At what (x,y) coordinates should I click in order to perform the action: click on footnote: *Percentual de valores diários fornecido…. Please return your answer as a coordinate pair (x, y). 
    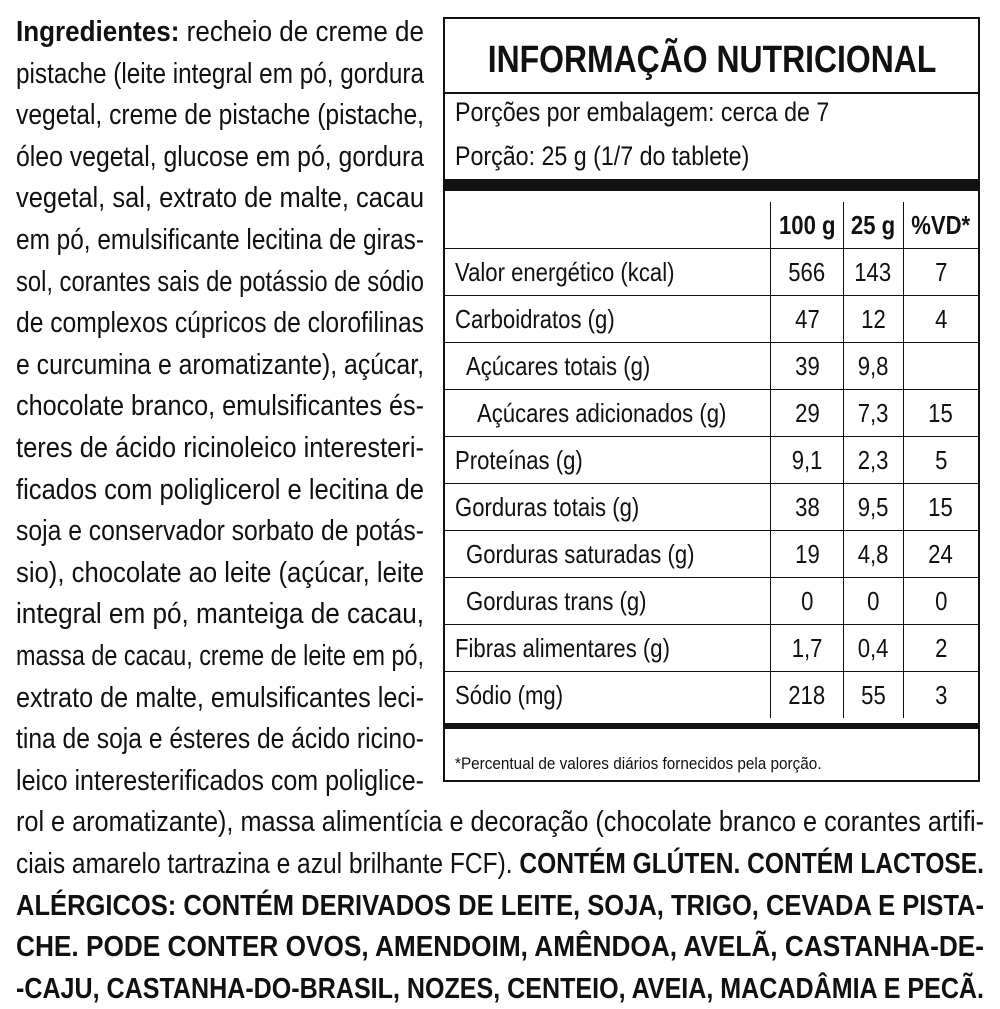
    Looking at the image, I should click on (658, 764).